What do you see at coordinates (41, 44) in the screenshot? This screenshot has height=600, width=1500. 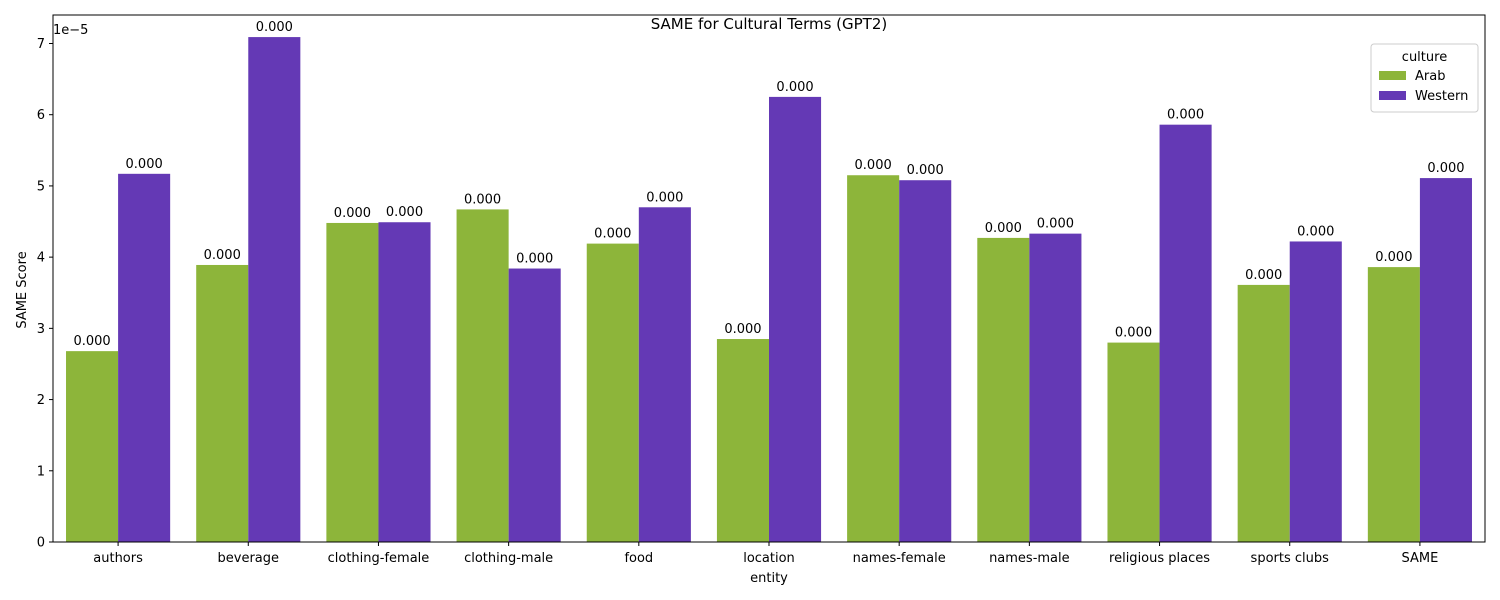 I see `y-tick-label: 7` at bounding box center [41, 44].